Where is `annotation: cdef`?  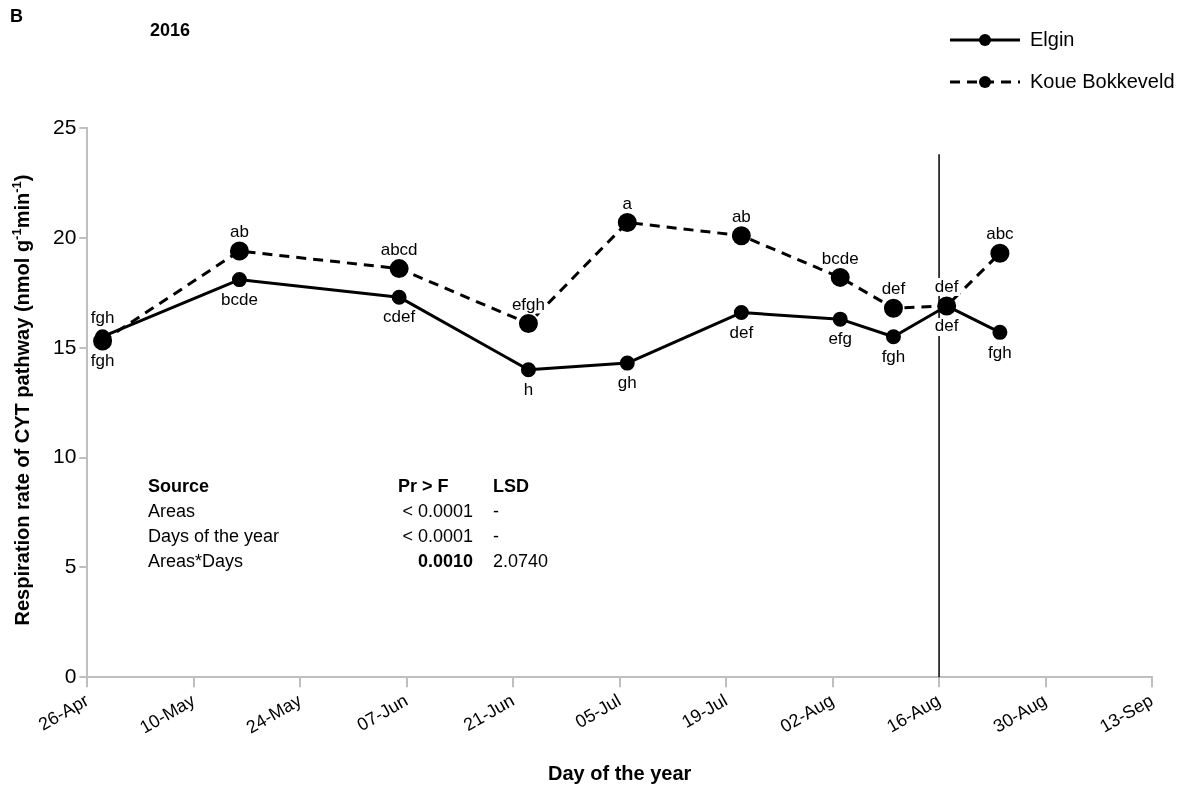
annotation: cdef is located at coordinates (399, 317).